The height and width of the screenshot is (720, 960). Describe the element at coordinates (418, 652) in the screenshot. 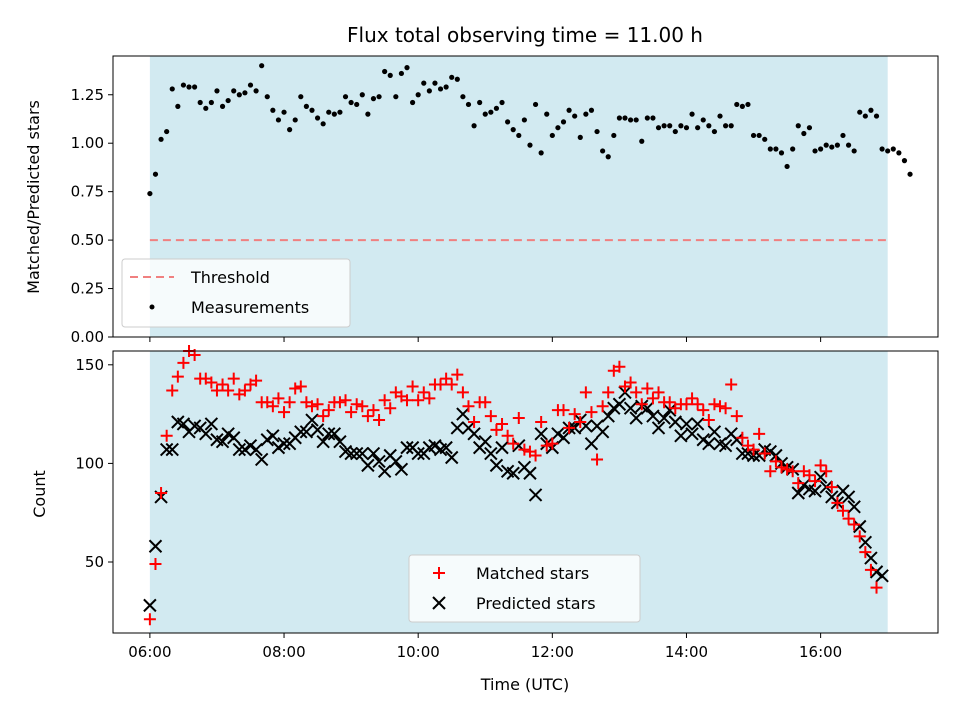

I see `x-tick-label: 10:00` at that location.